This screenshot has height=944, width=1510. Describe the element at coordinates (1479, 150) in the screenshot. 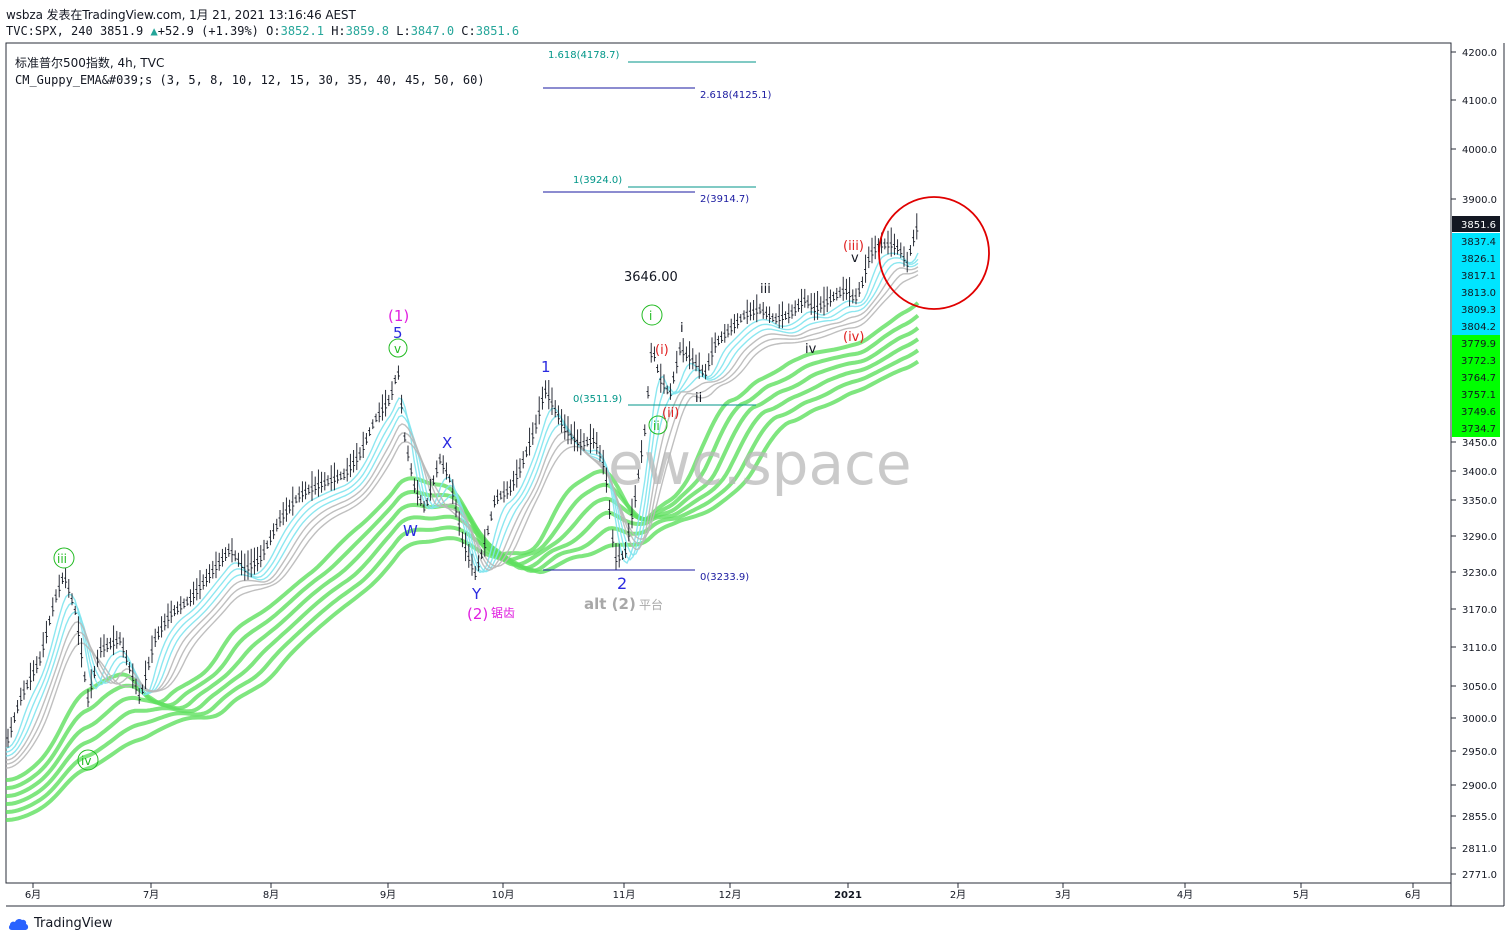

I see `price-tick-label: 4000.0` at that location.